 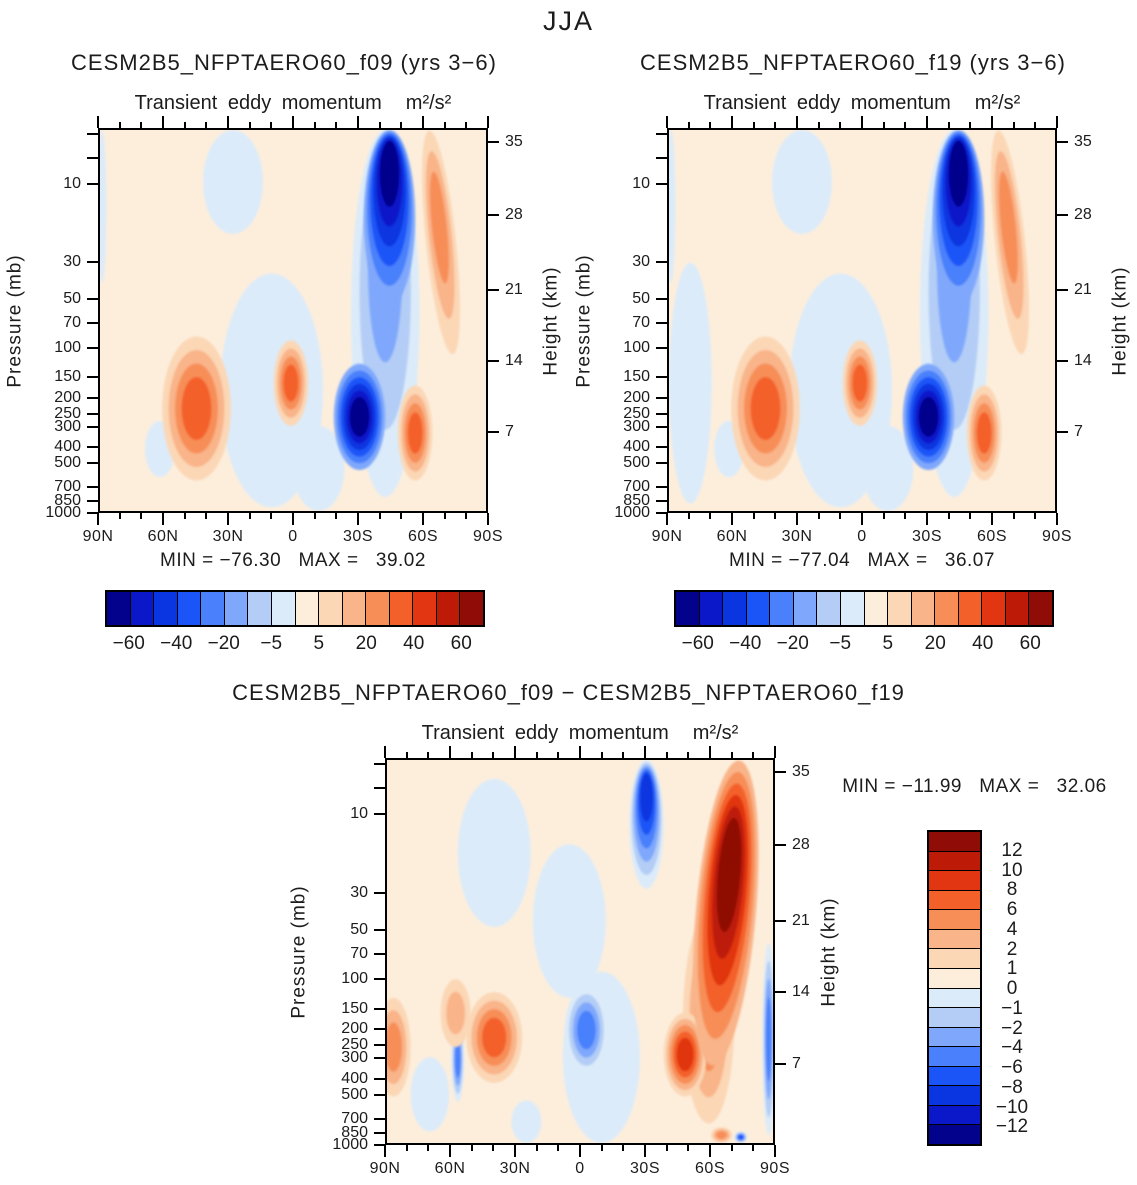 What do you see at coordinates (1012, 1028) in the screenshot?
I see `colorbar-tick-label: −2` at bounding box center [1012, 1028].